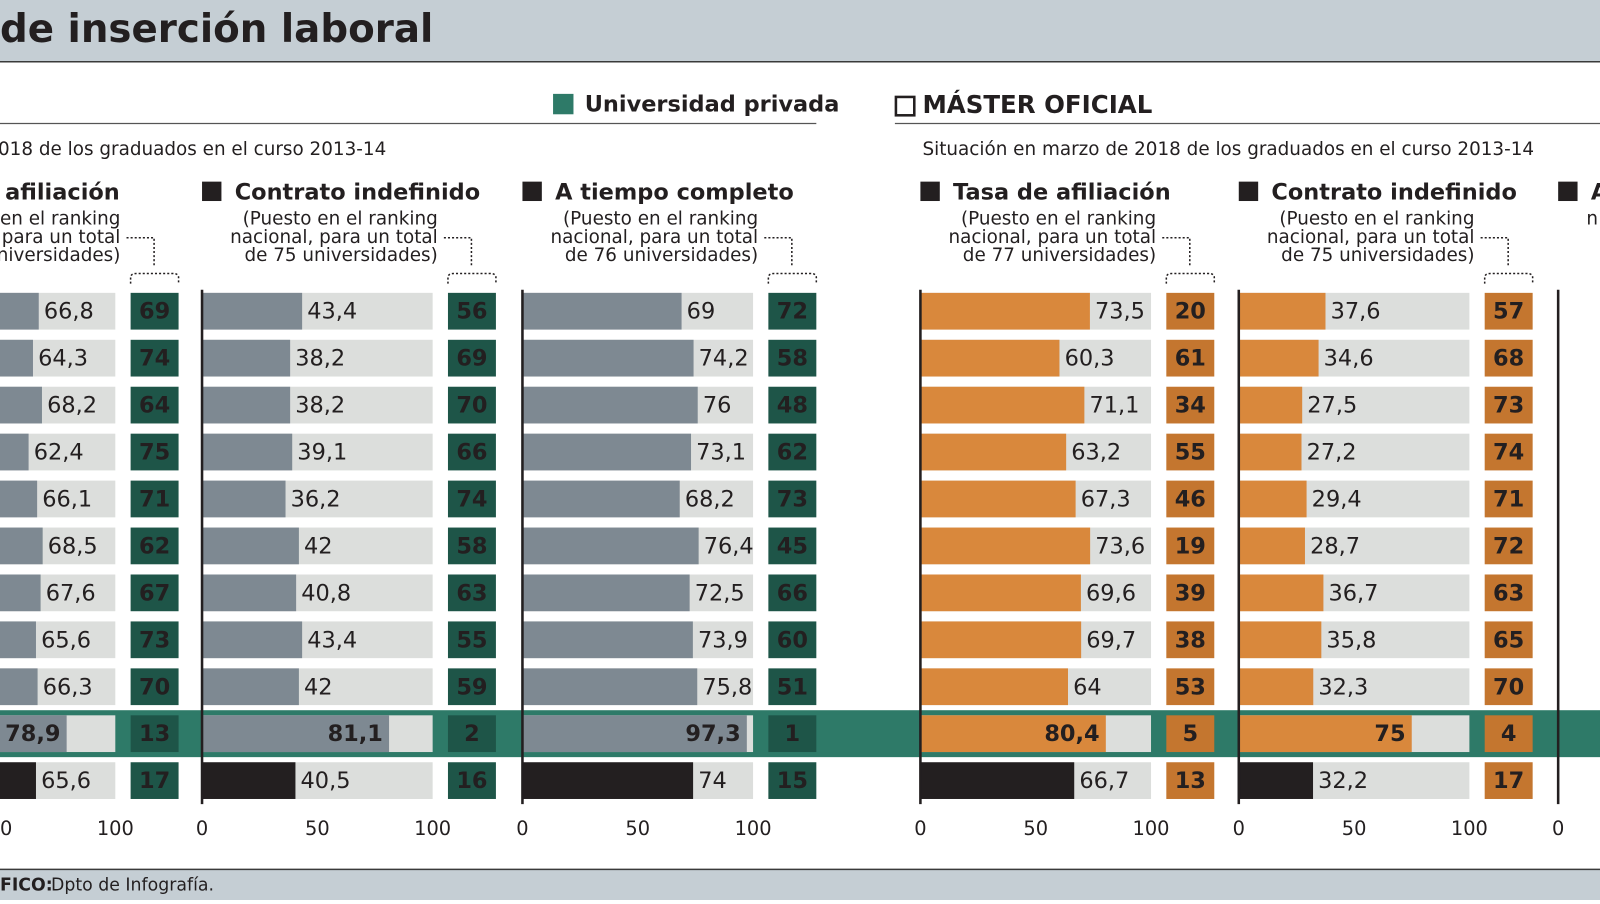 The image size is (1600, 904). I want to click on rank-label: 2, so click(472, 734).